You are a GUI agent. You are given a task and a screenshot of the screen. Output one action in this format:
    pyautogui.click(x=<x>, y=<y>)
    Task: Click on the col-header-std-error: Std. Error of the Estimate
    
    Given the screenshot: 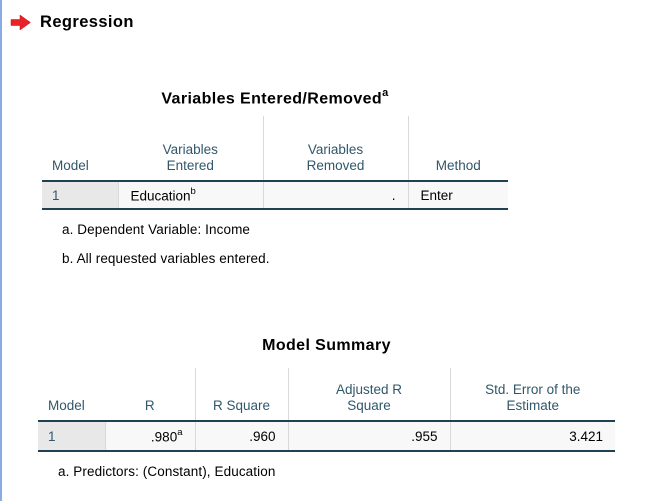 What is the action you would take?
    pyautogui.click(x=532, y=395)
    